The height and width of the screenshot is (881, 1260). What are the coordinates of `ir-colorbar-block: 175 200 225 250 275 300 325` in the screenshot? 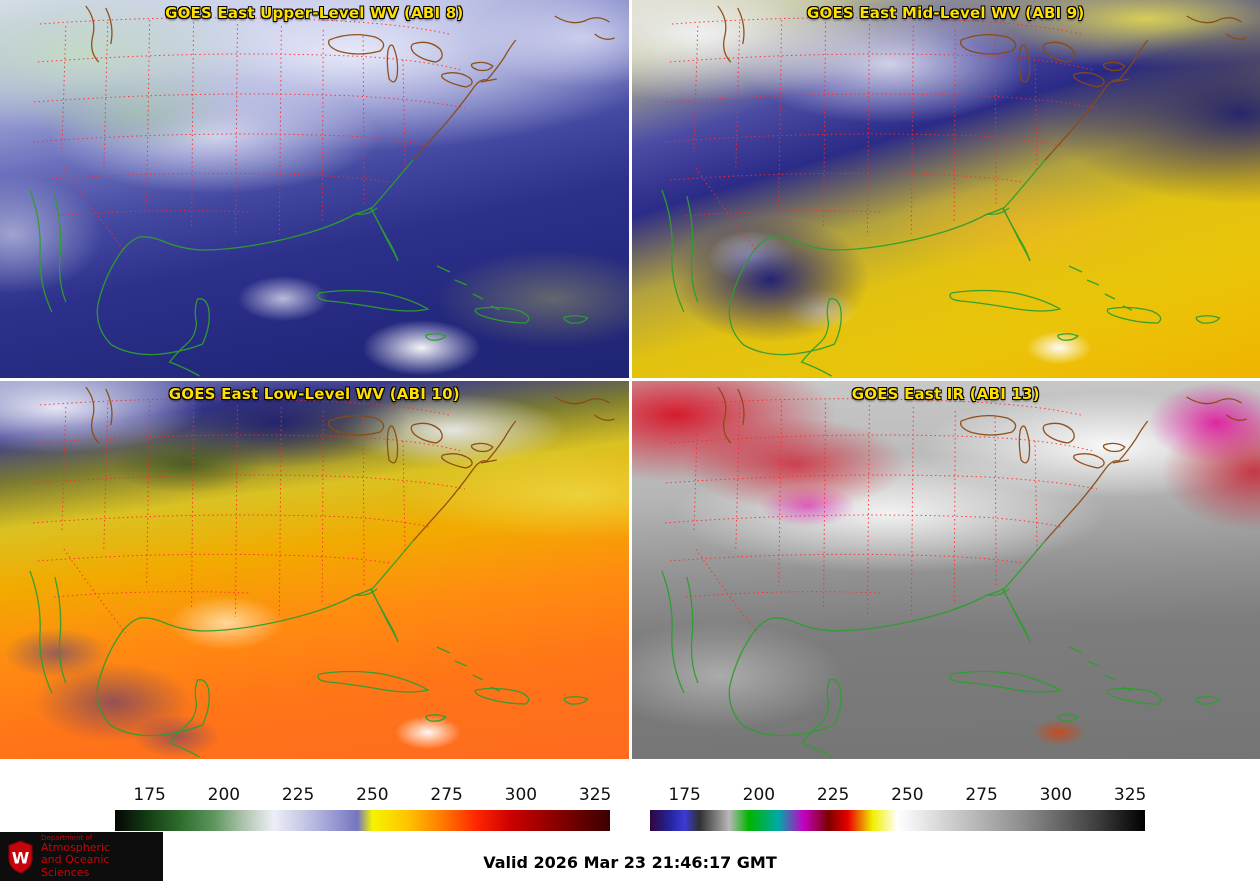 It's located at (898, 808).